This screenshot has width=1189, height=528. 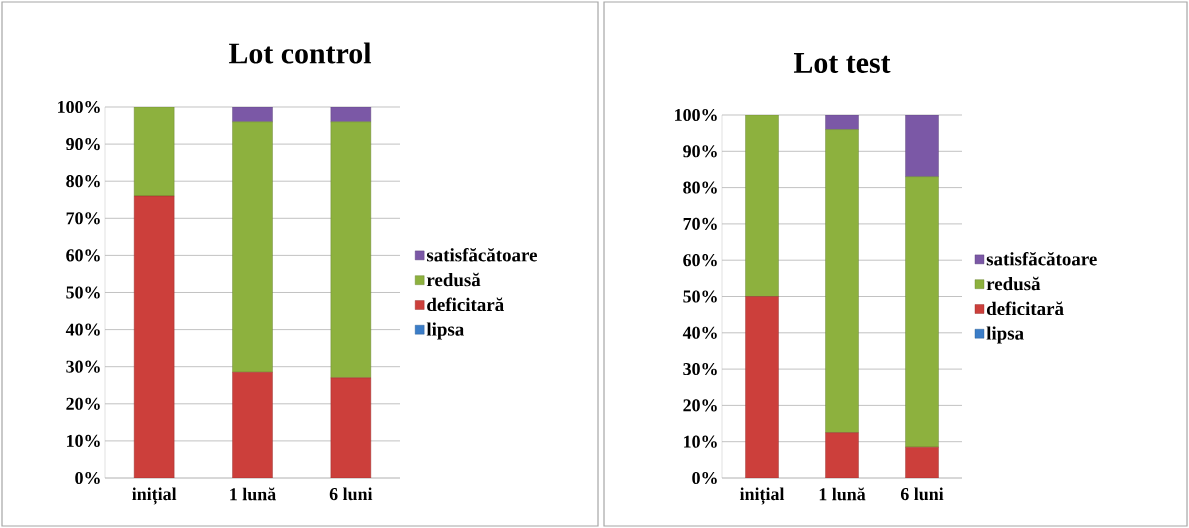 What do you see at coordinates (300, 53) in the screenshot?
I see `chart-title: Lot control` at bounding box center [300, 53].